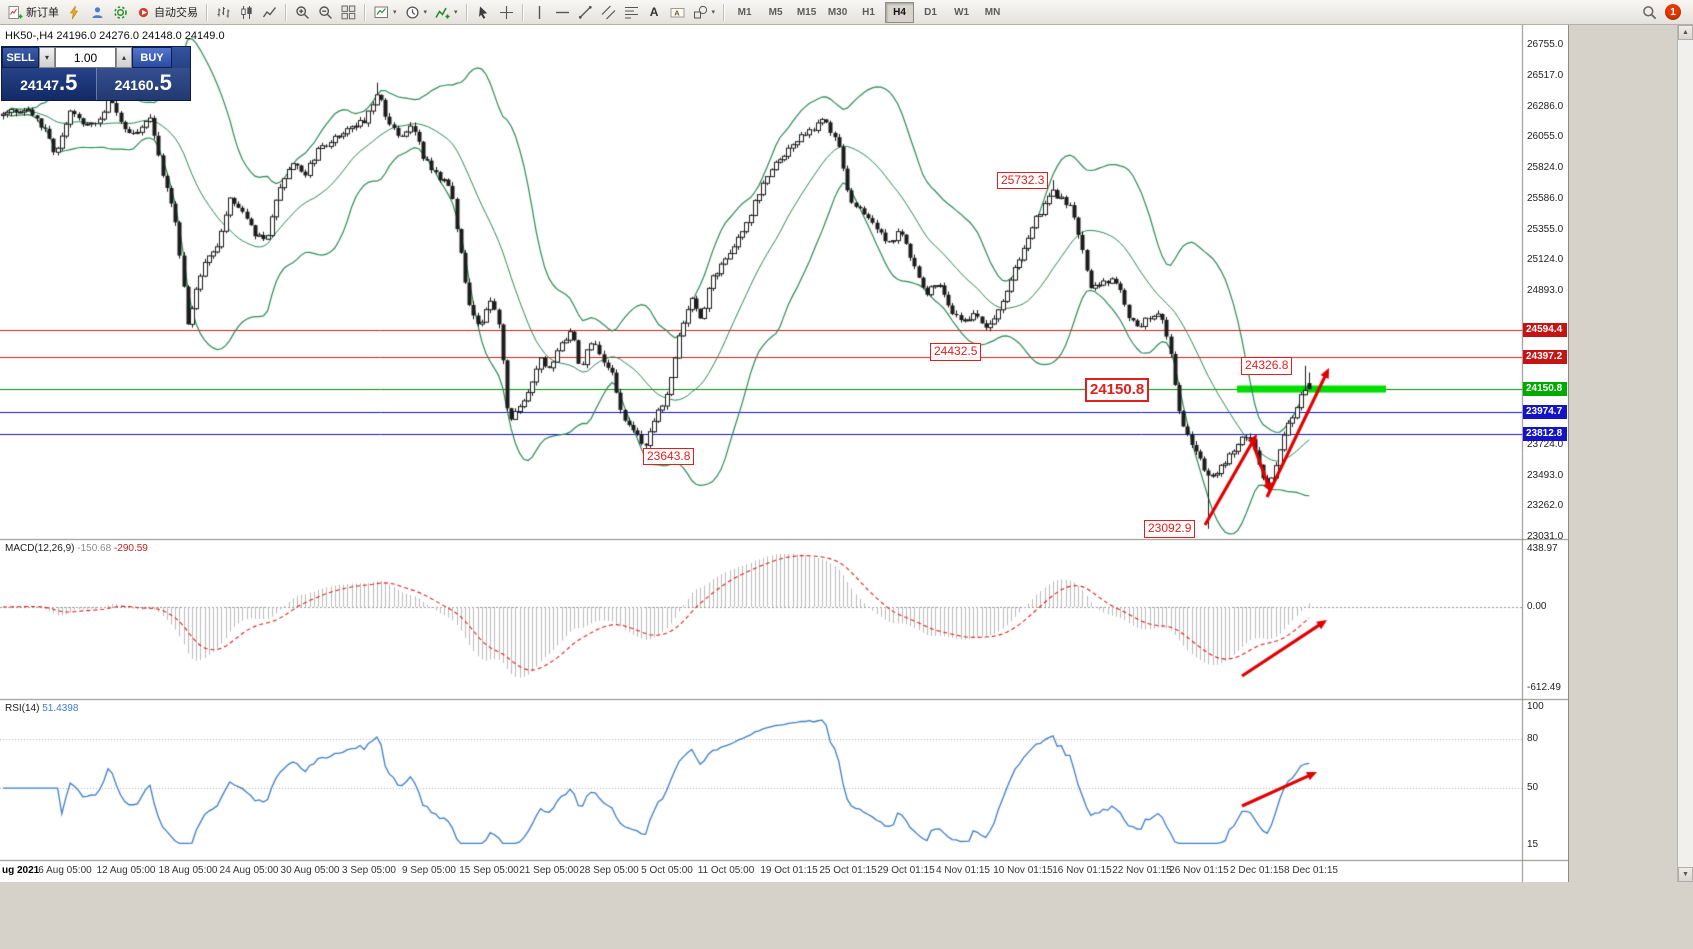 This screenshot has height=949, width=1693. What do you see at coordinates (385, 12) in the screenshot?
I see `new-chart-button: ▾` at bounding box center [385, 12].